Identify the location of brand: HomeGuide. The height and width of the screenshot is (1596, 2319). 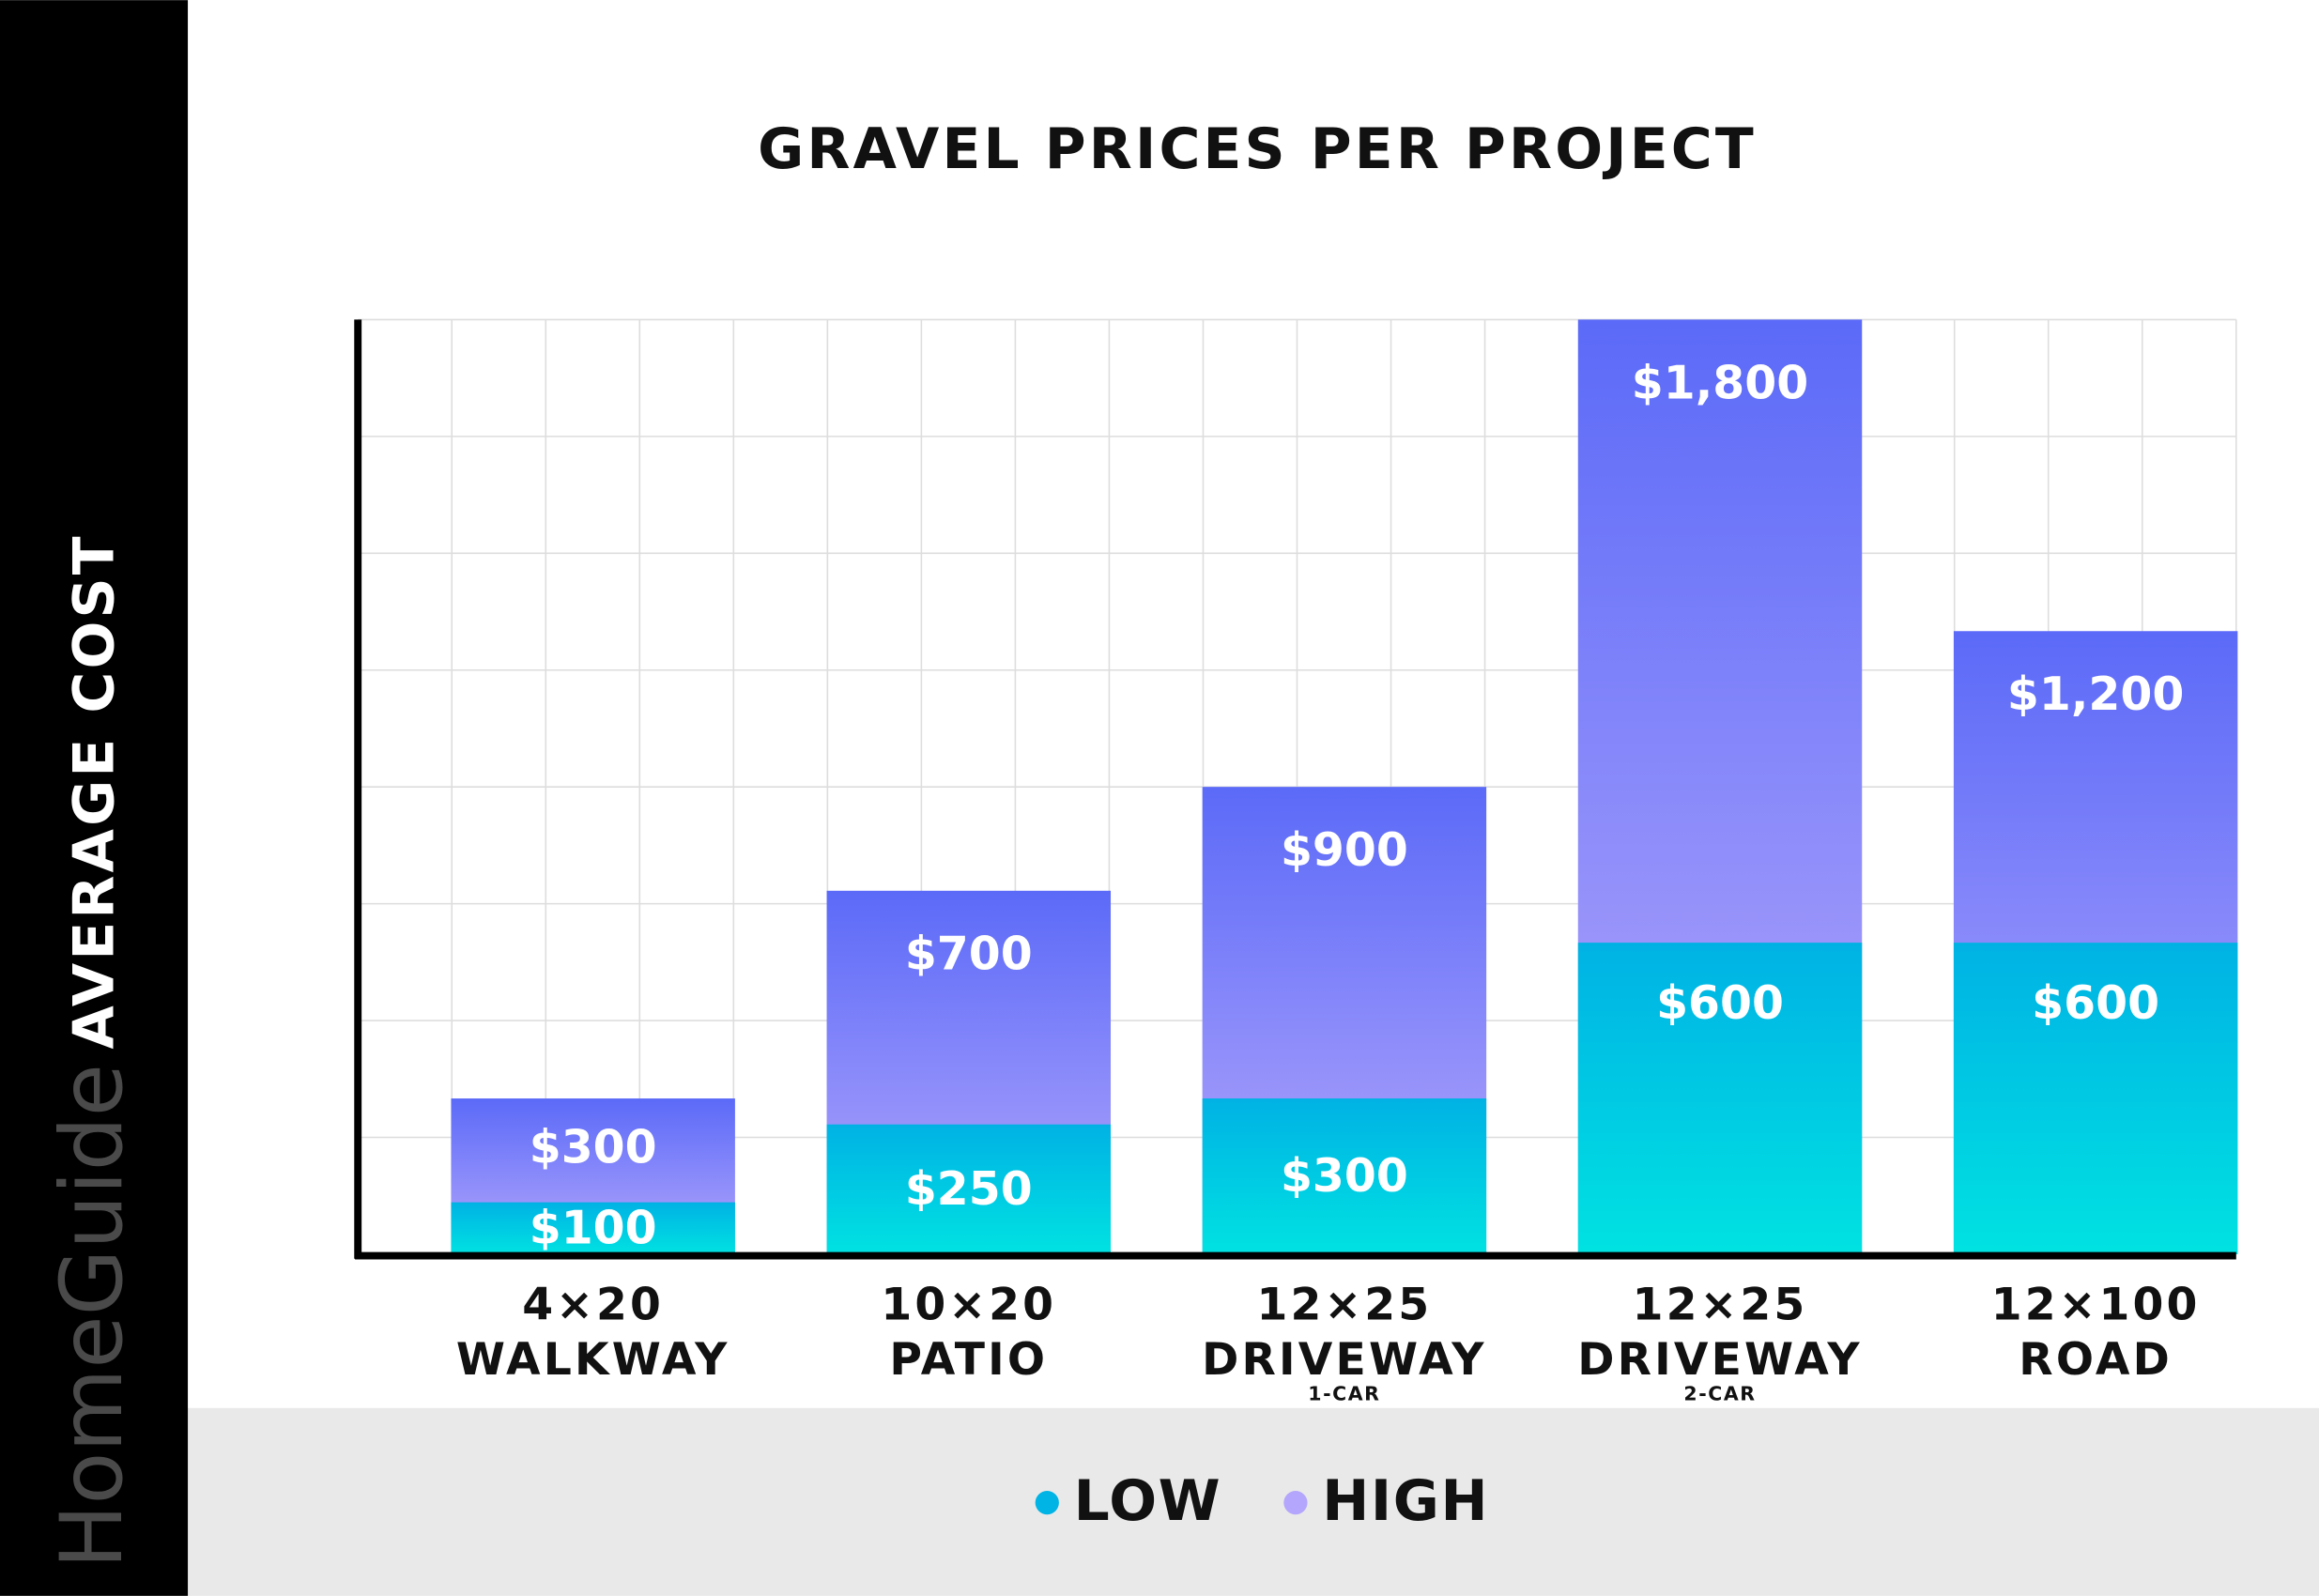
(91, 1317).